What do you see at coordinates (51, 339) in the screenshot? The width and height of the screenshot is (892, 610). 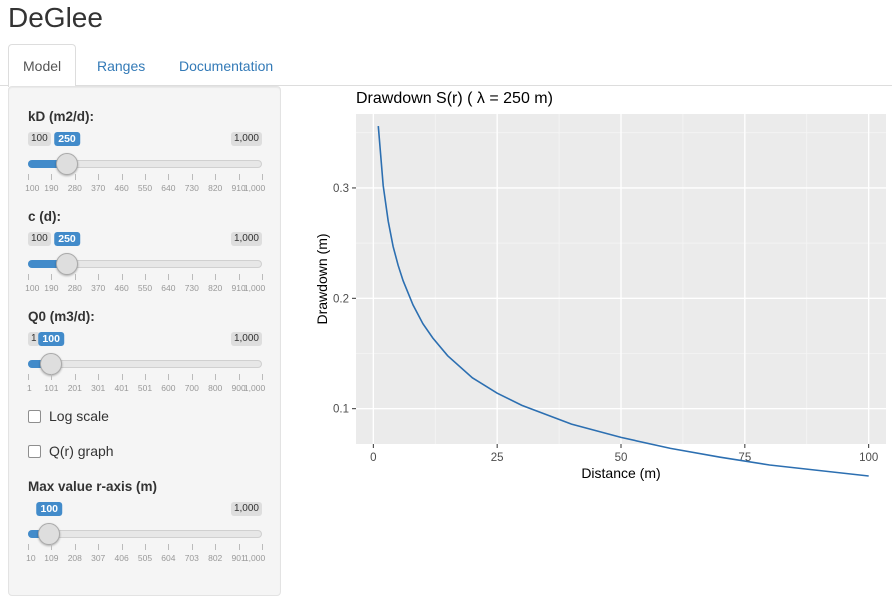 I see `slider-value-label: 100` at bounding box center [51, 339].